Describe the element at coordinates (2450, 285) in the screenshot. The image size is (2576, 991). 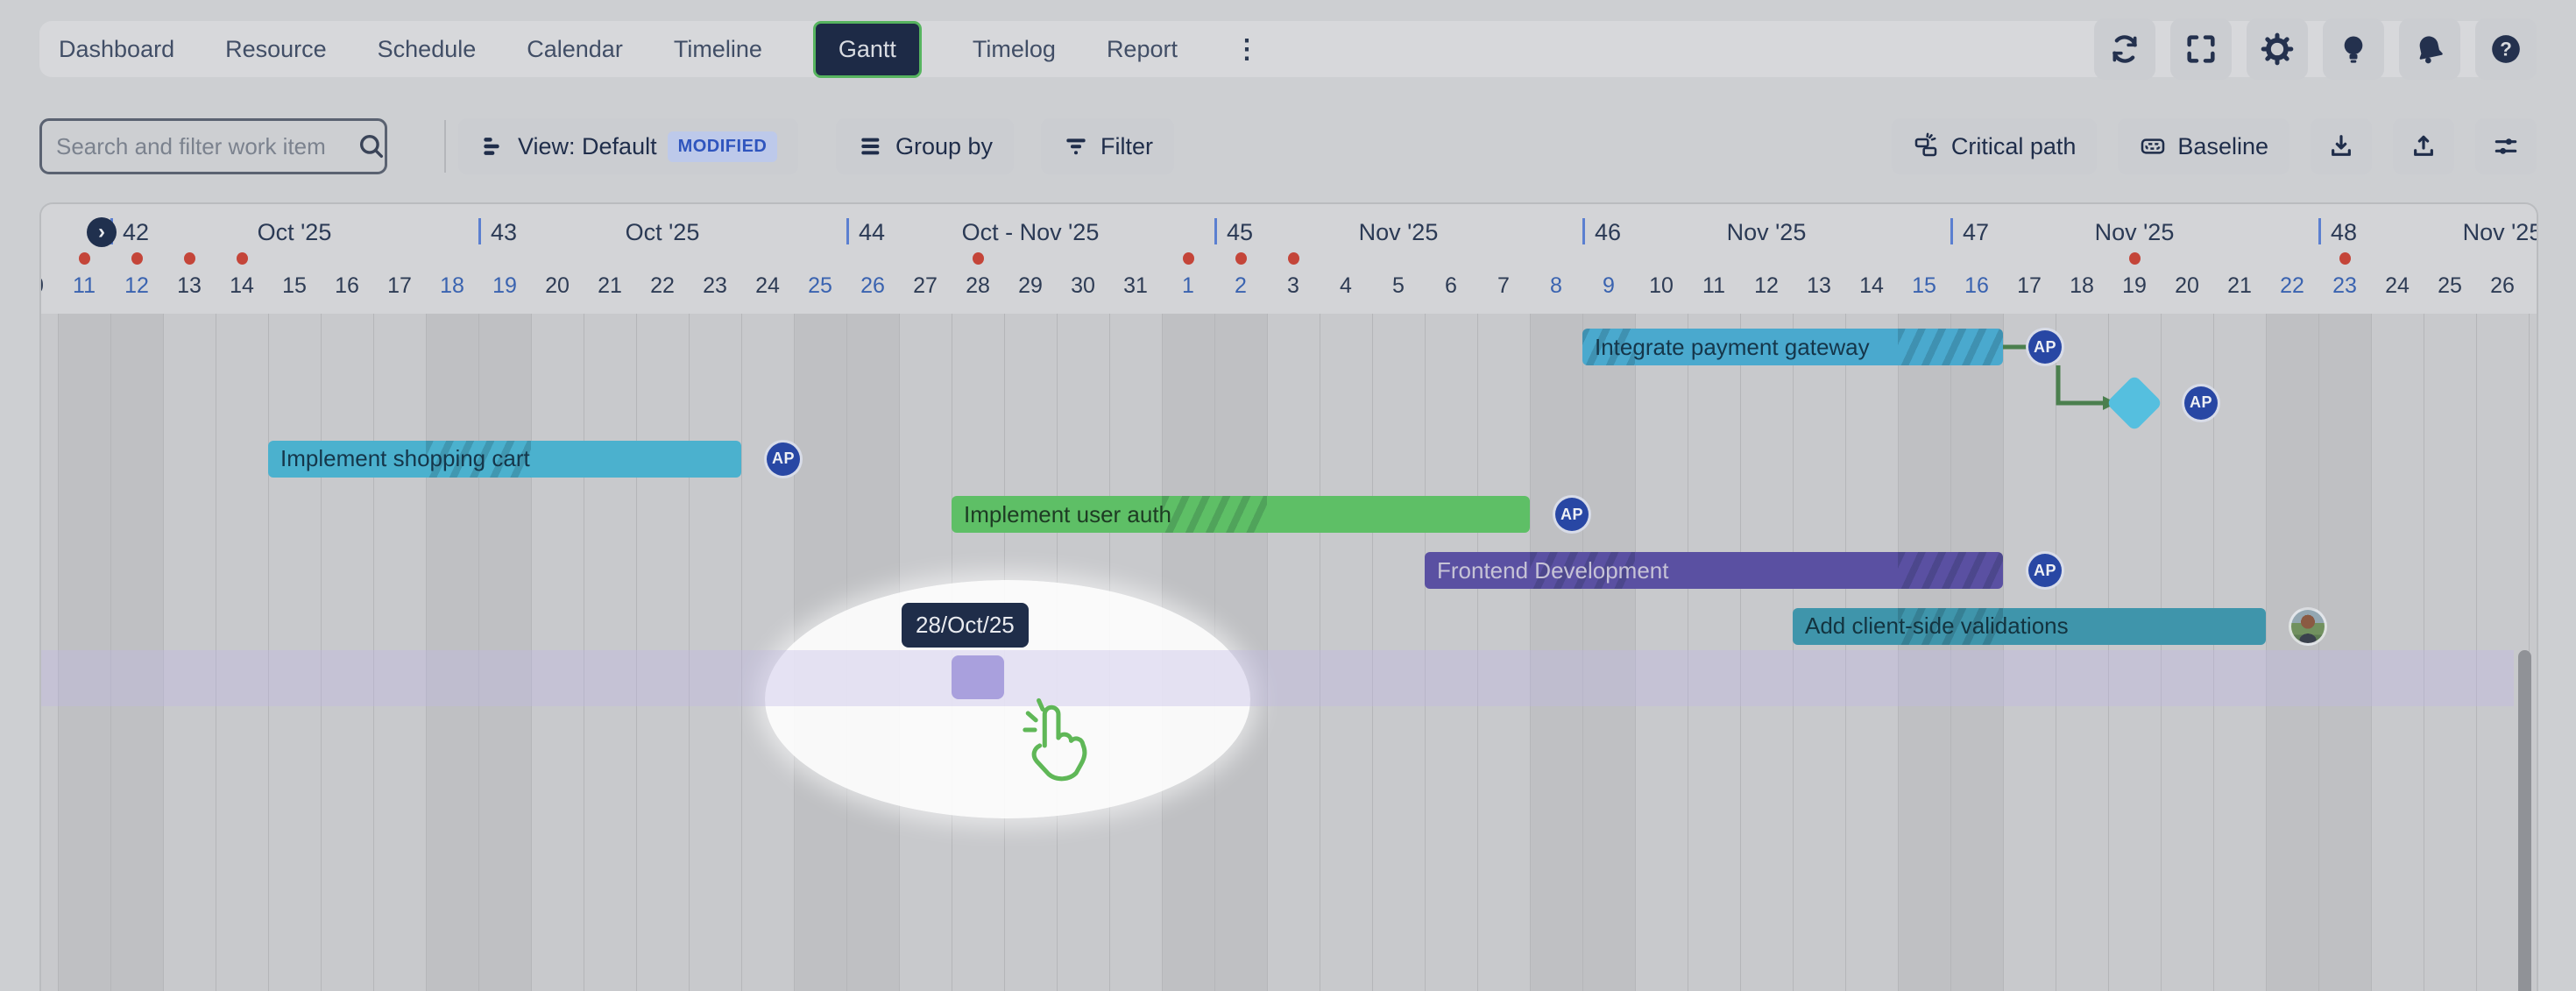
I see `day-number: 25` at that location.